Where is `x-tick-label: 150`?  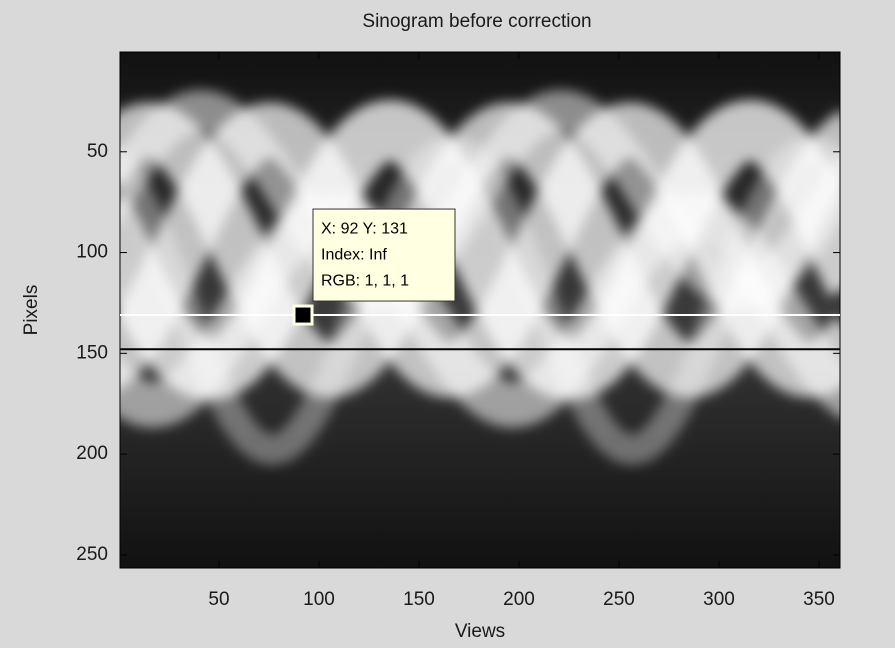
x-tick-label: 150 is located at coordinates (419, 599).